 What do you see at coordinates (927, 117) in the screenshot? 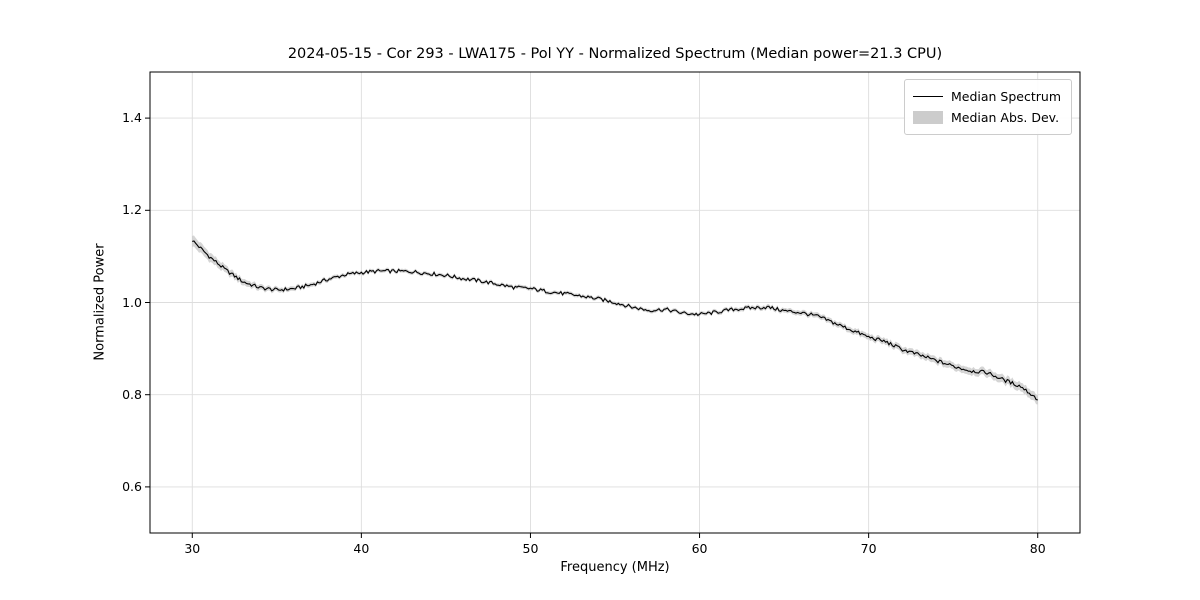
I see `median-abs-dev-patch-swatch-icon` at bounding box center [927, 117].